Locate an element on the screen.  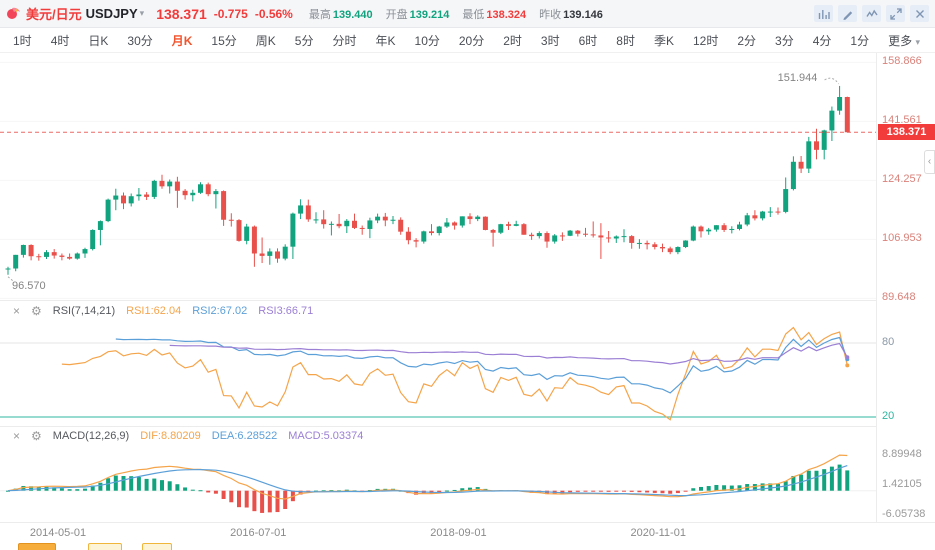
timeframe-1时: 1时 is located at coordinates (22, 40).